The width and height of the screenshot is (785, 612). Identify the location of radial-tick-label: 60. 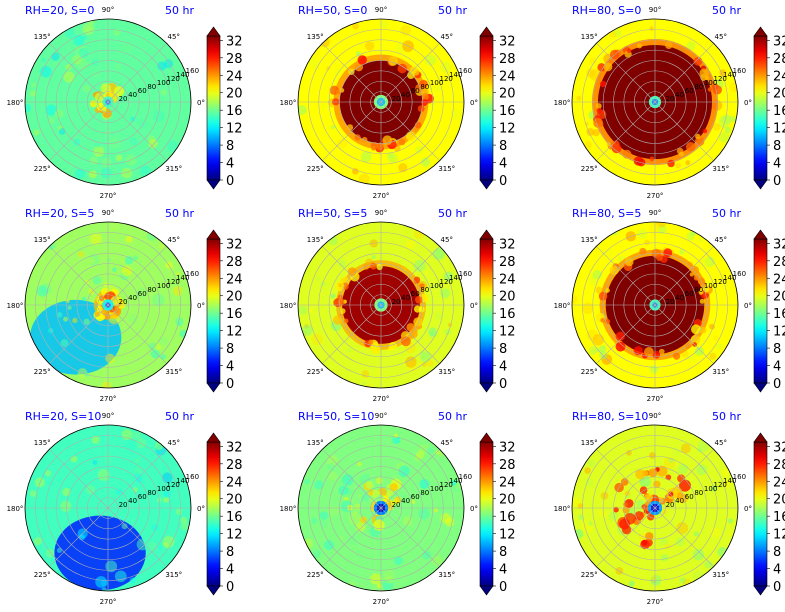
(142, 91).